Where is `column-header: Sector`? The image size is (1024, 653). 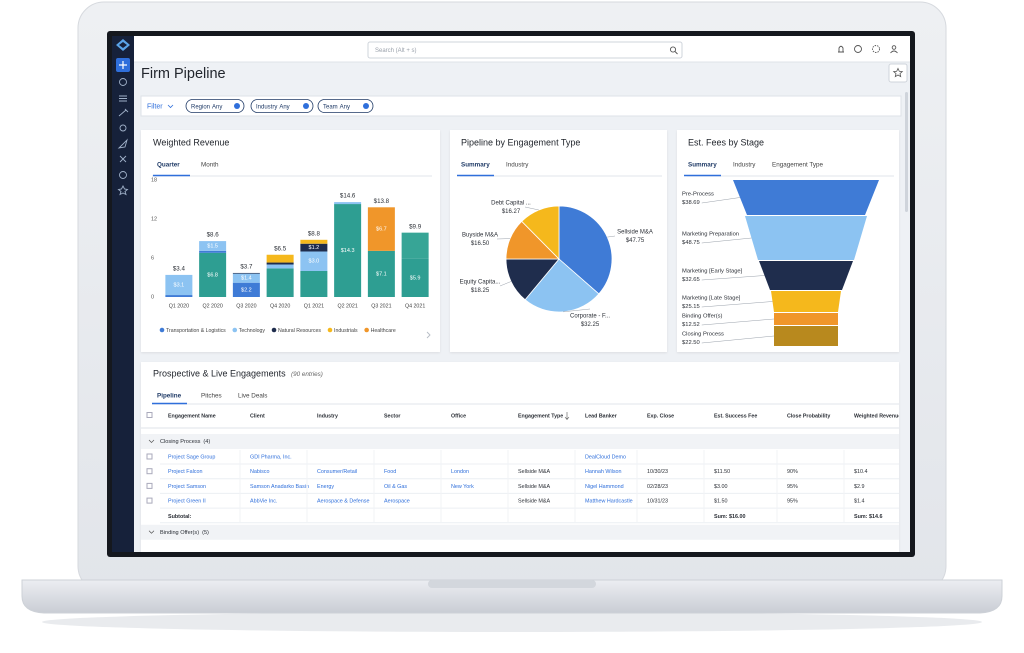
column-header: Sector is located at coordinates (392, 416).